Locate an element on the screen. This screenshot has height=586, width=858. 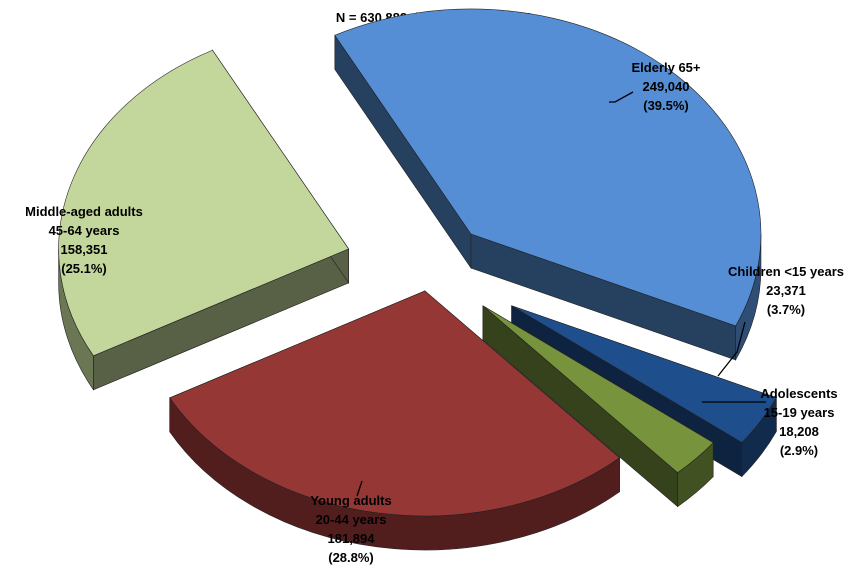
slice-label-line: Middle-aged adults is located at coordinates (84, 211).